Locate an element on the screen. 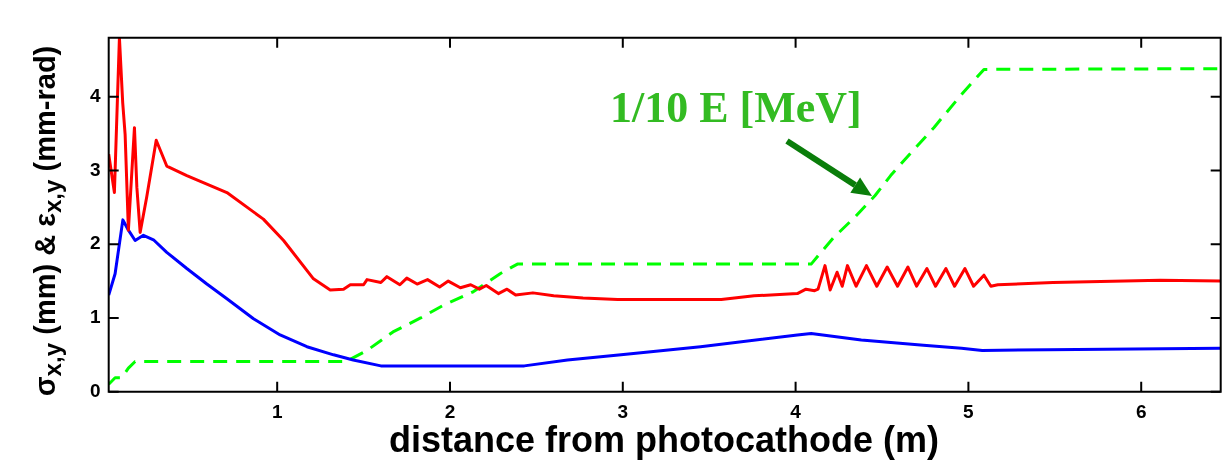 The width and height of the screenshot is (1223, 472). y-tick-label: 4 is located at coordinates (96, 95).